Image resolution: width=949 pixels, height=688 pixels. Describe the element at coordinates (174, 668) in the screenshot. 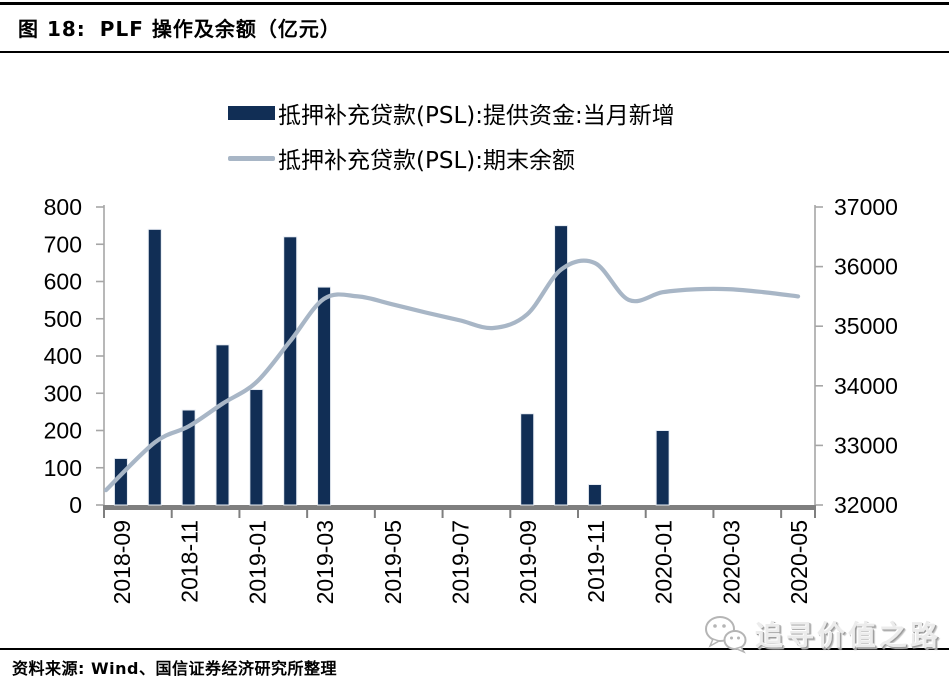

I see `source-note: 资料来源: Wind、国信证券经济研究所整理` at that location.